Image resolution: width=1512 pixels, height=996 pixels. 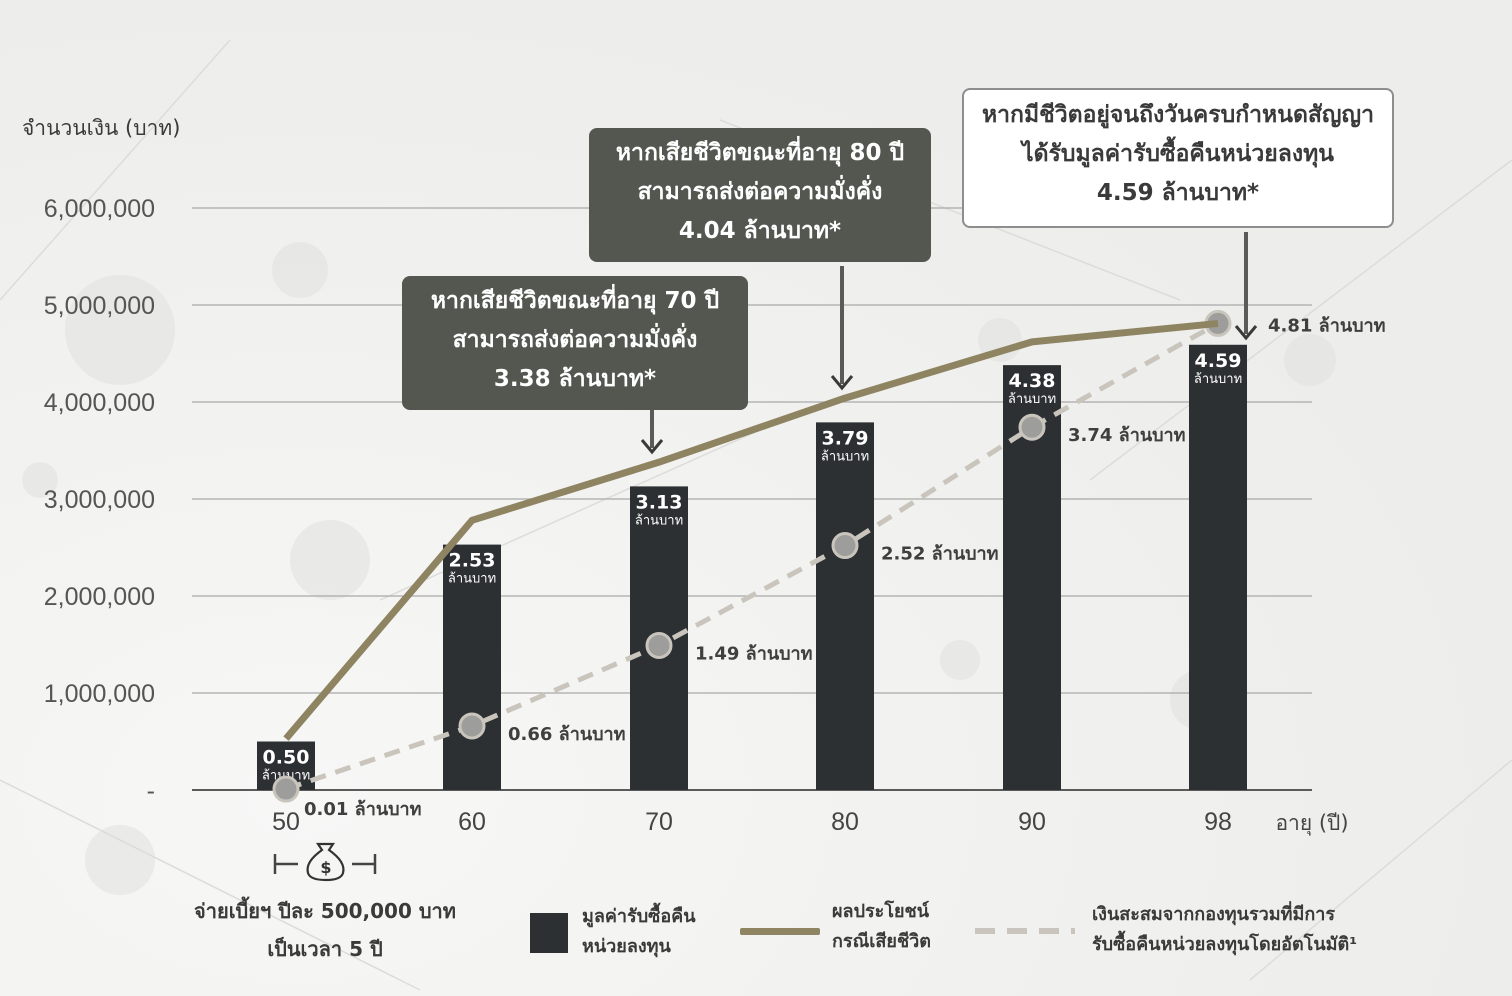 I want to click on x-tick-label: 98, so click(x=1218, y=822).